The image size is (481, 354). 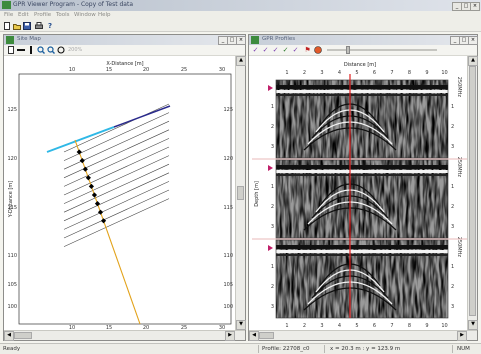 I want to click on save-disk-icon, so click(x=27, y=26).